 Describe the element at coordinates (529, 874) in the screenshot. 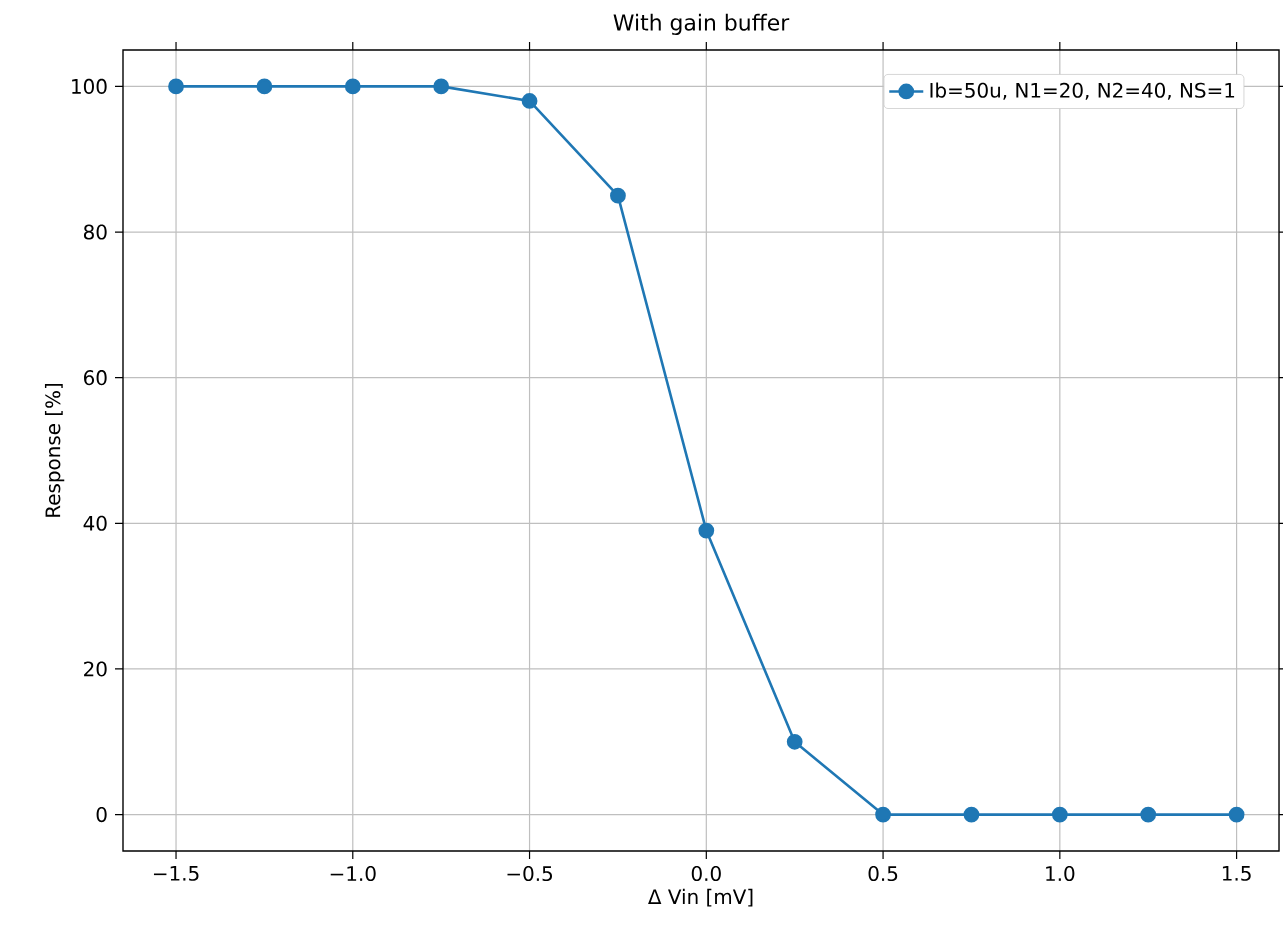

I see `x-tick-label: −0.5` at that location.